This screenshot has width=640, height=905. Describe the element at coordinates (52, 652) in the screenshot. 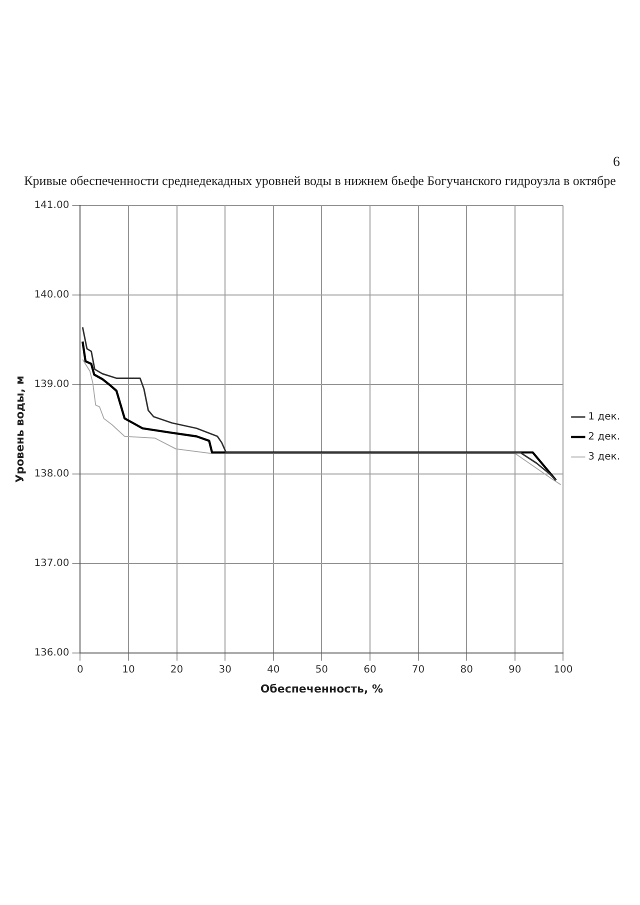

I see `y-tick-label: 136.00` at that location.